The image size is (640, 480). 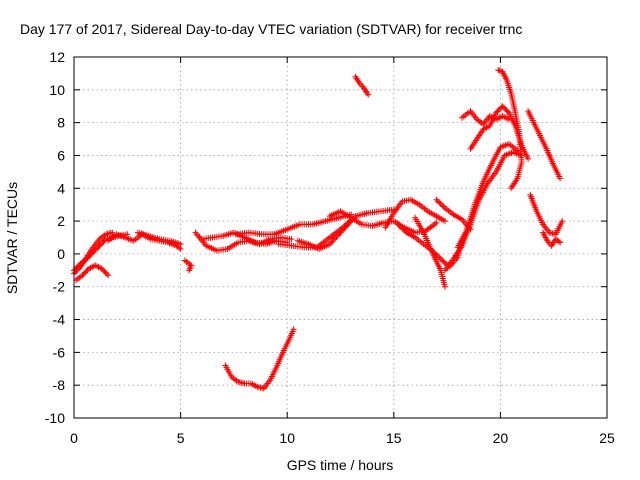 I want to click on y-tick-label-7: 4, so click(x=61, y=188).